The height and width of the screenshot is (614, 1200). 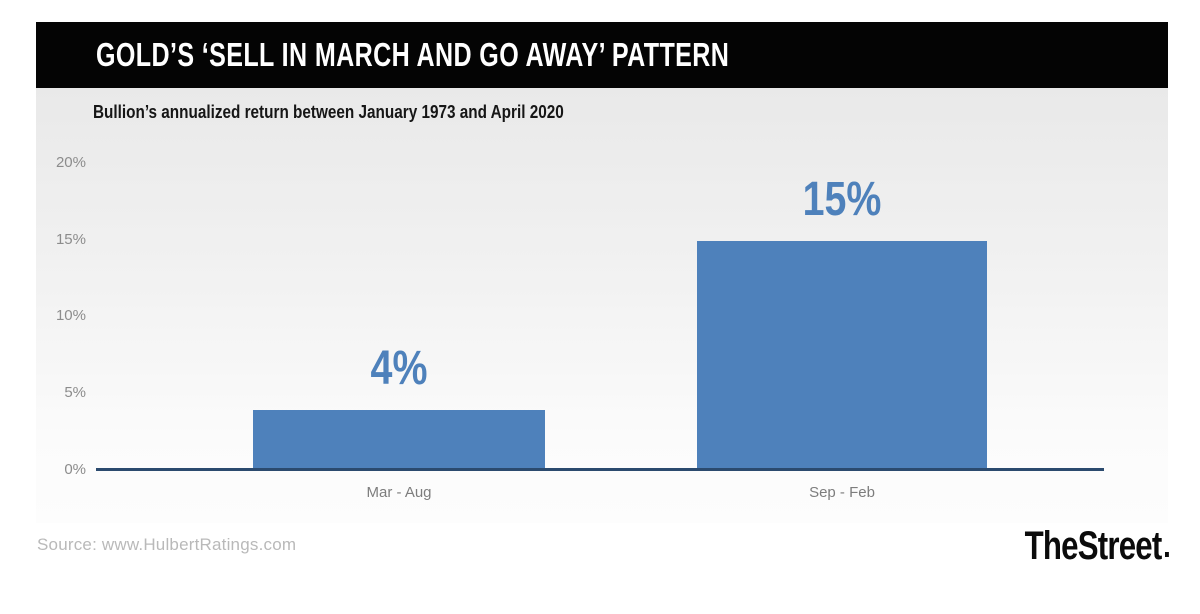 What do you see at coordinates (70, 162) in the screenshot?
I see `y-axis-tick-label: 20%` at bounding box center [70, 162].